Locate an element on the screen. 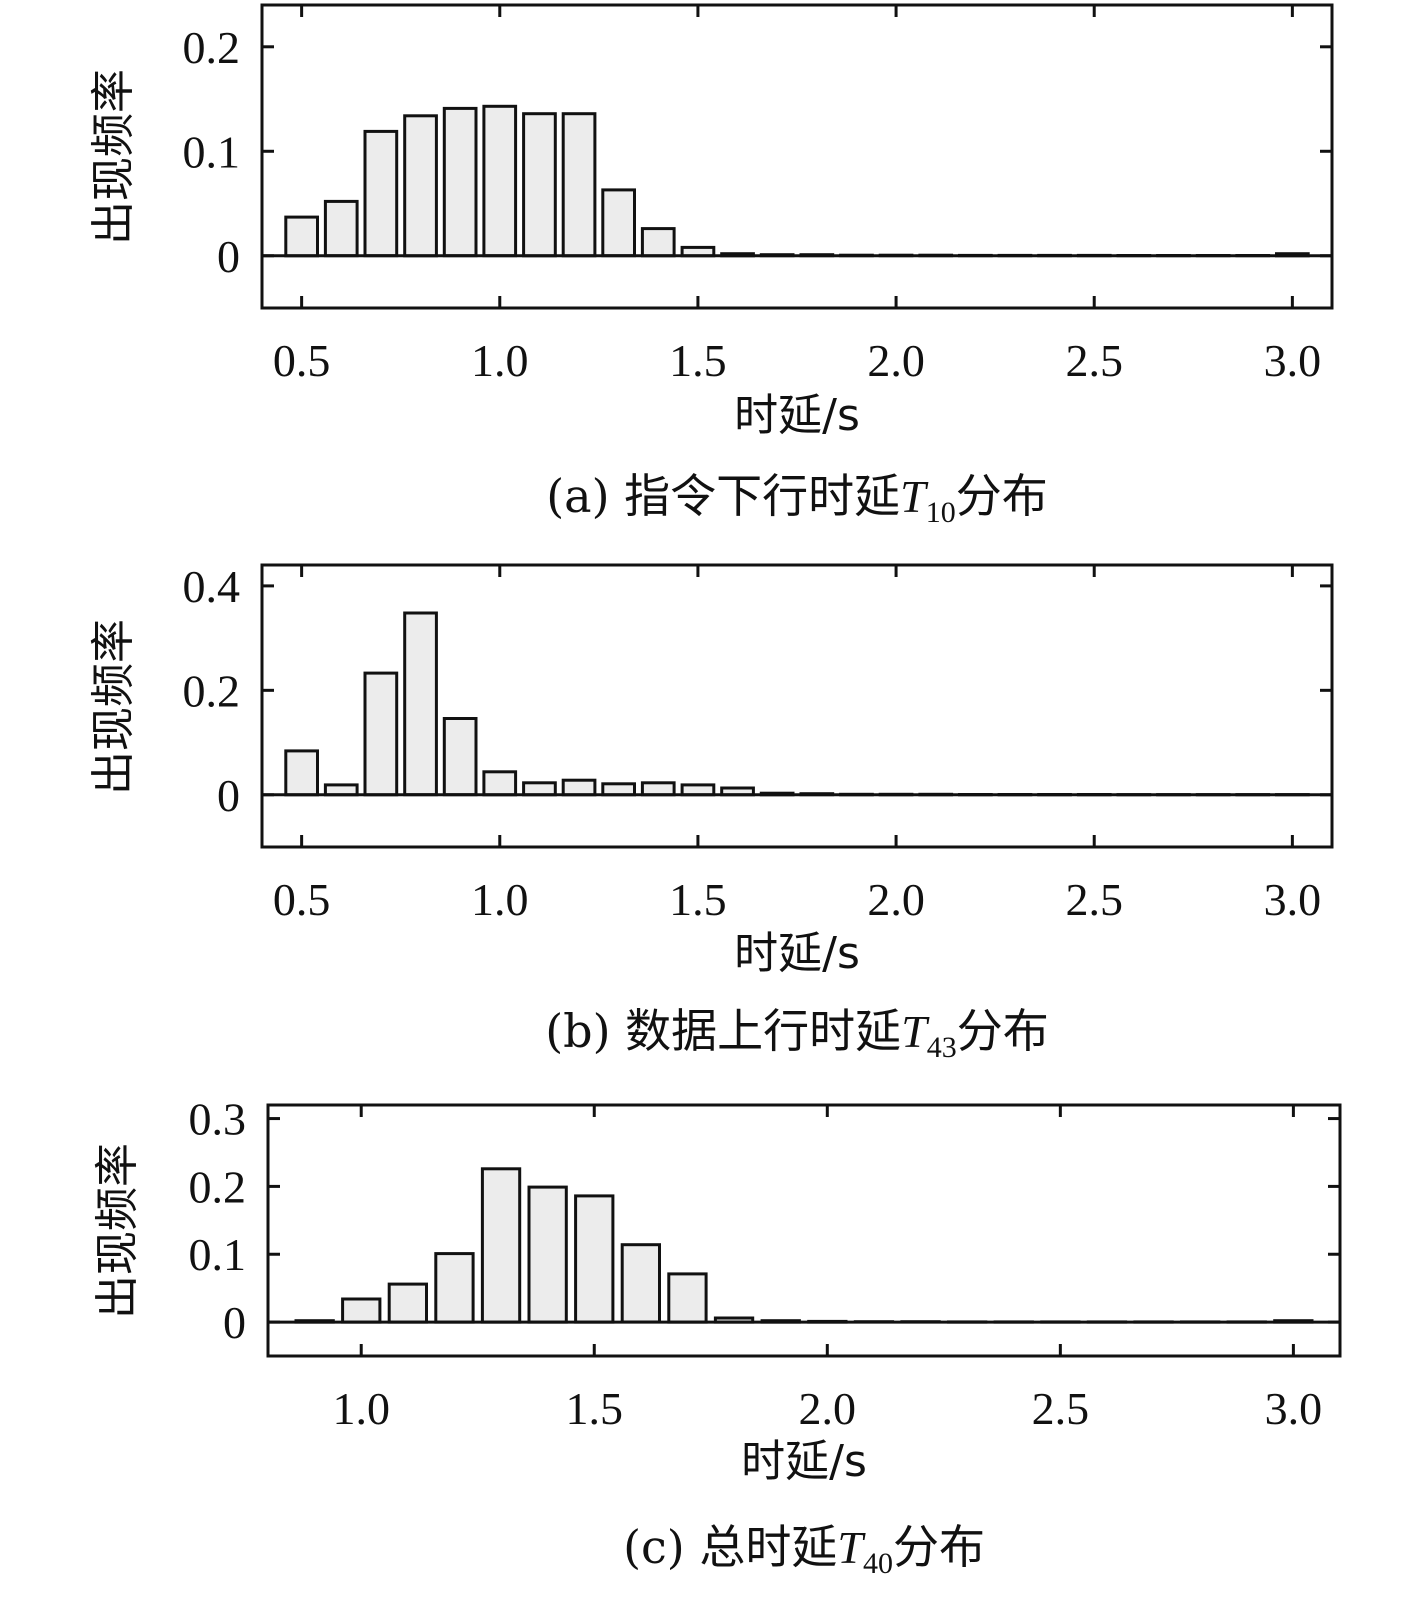 This screenshot has height=1600, width=1417. caption-prefix: (c) 总时延 is located at coordinates (730, 1547).